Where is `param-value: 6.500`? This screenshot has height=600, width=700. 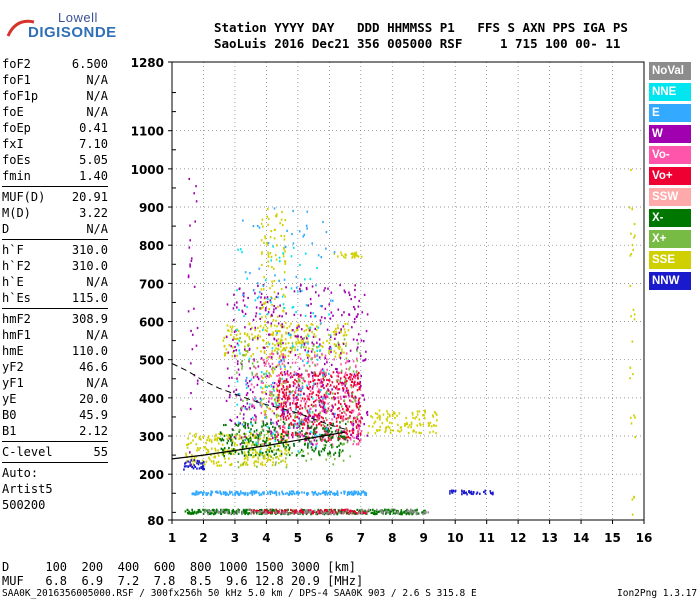 param-value: 6.500 is located at coordinates (89, 64).